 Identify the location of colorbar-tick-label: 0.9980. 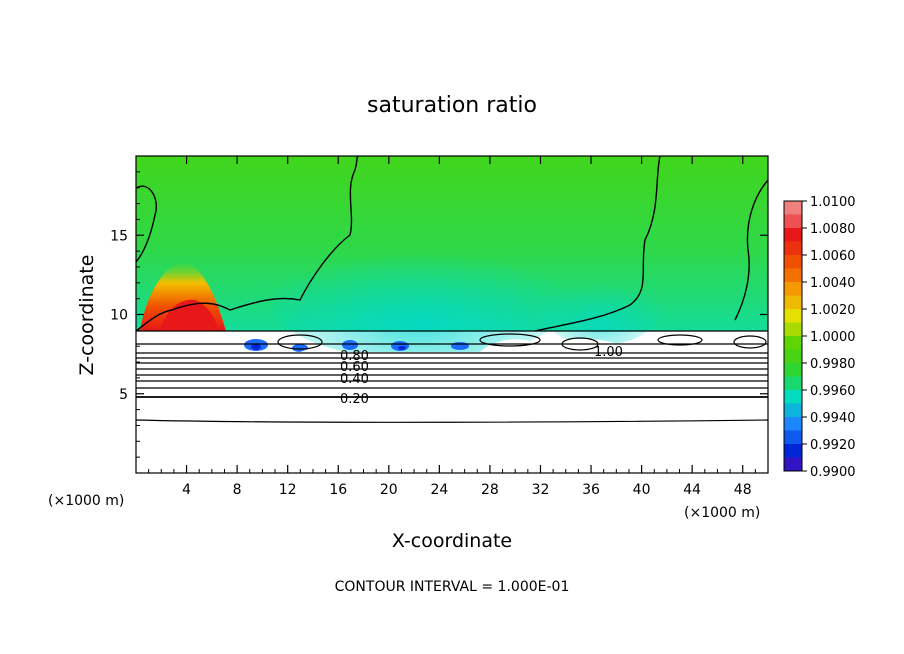
(833, 364).